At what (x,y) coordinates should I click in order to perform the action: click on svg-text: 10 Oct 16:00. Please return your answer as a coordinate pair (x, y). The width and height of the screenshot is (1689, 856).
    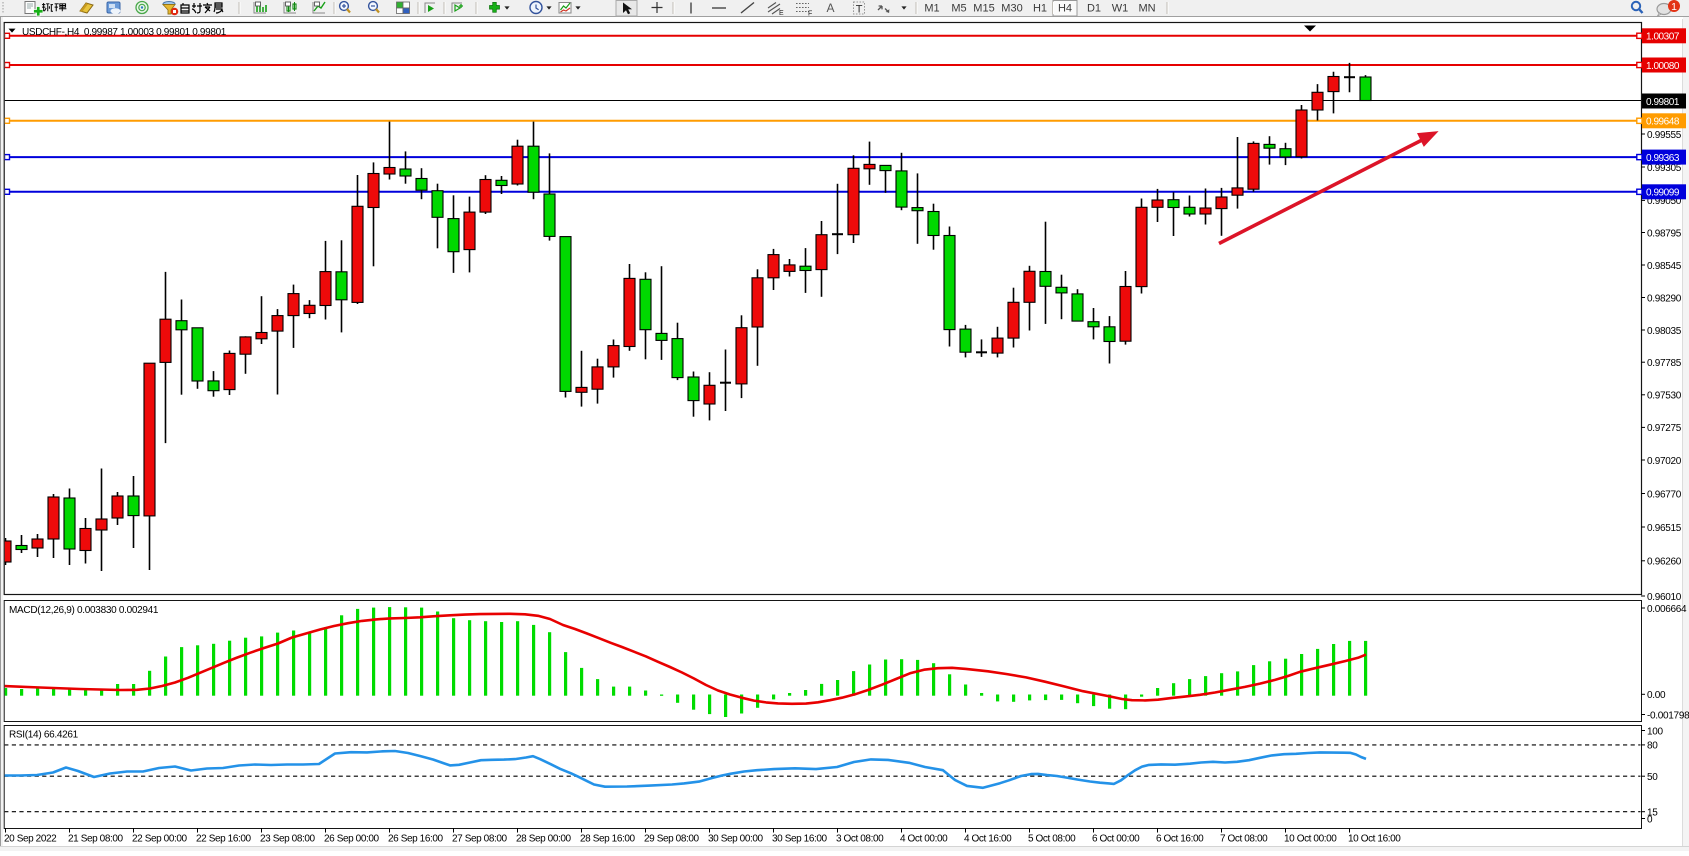
    Looking at the image, I should click on (1374, 839).